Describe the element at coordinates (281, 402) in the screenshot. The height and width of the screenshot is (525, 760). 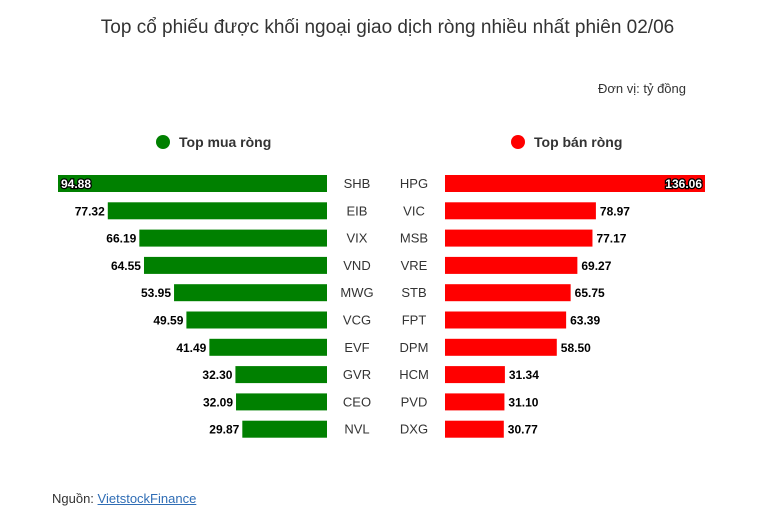
I see `buy-bar-ceo` at that location.